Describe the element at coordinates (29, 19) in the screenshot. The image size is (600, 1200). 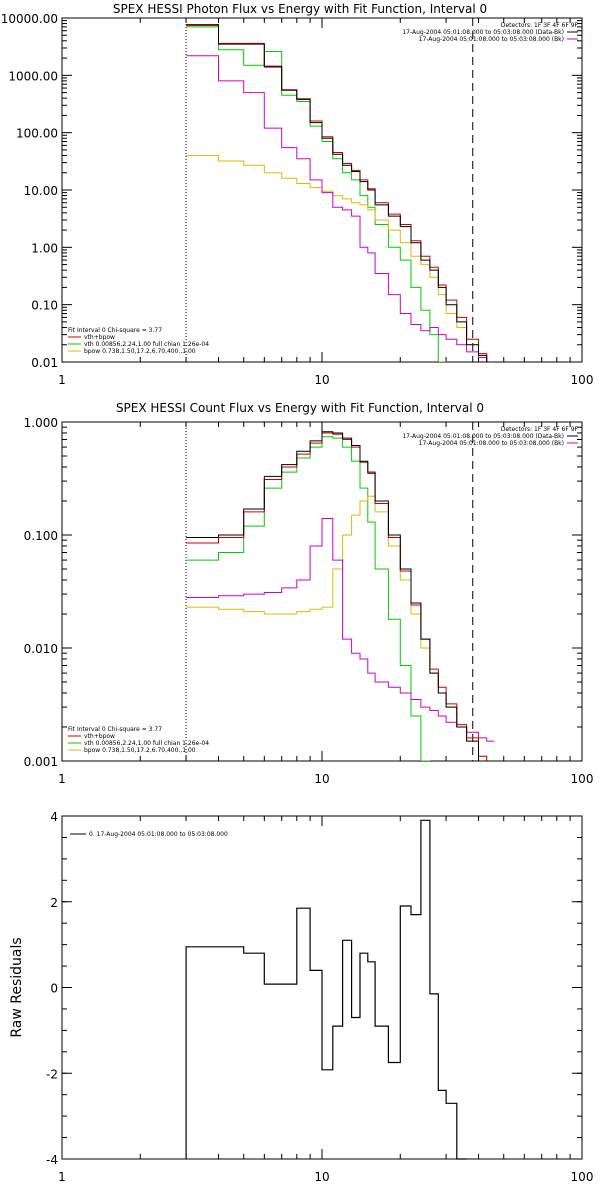
I see `y-tick-label: 10000.00` at that location.